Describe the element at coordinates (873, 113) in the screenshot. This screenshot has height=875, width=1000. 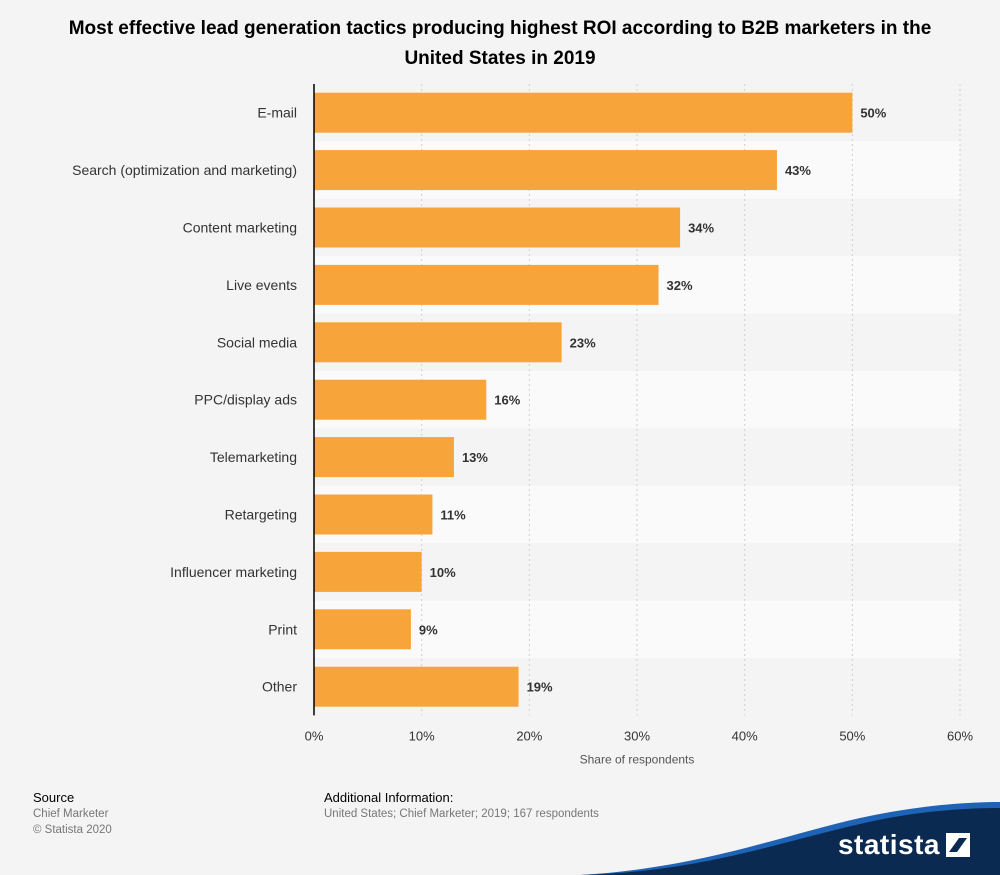
I see `value-label: 50%` at that location.